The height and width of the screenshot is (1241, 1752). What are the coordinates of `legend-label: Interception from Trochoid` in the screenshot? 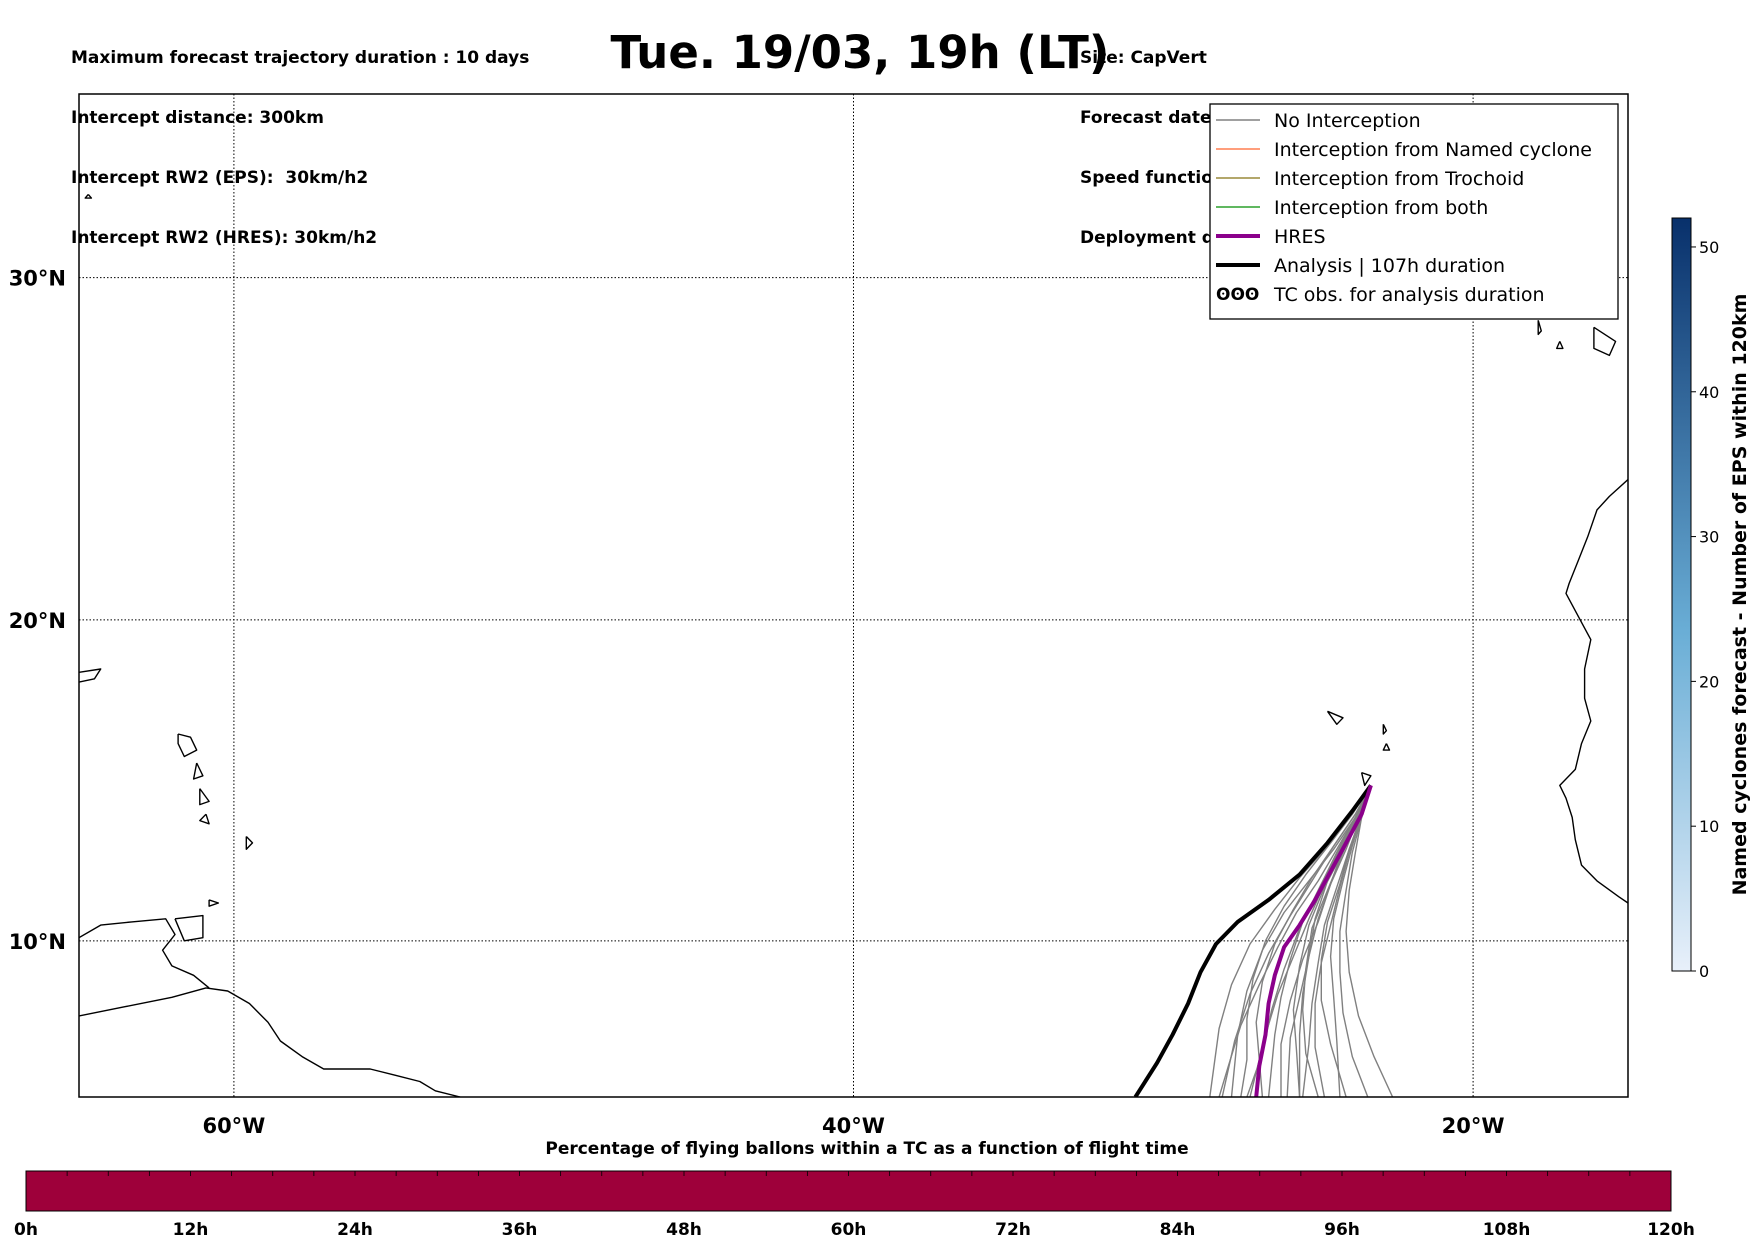 It's located at (1399, 179).